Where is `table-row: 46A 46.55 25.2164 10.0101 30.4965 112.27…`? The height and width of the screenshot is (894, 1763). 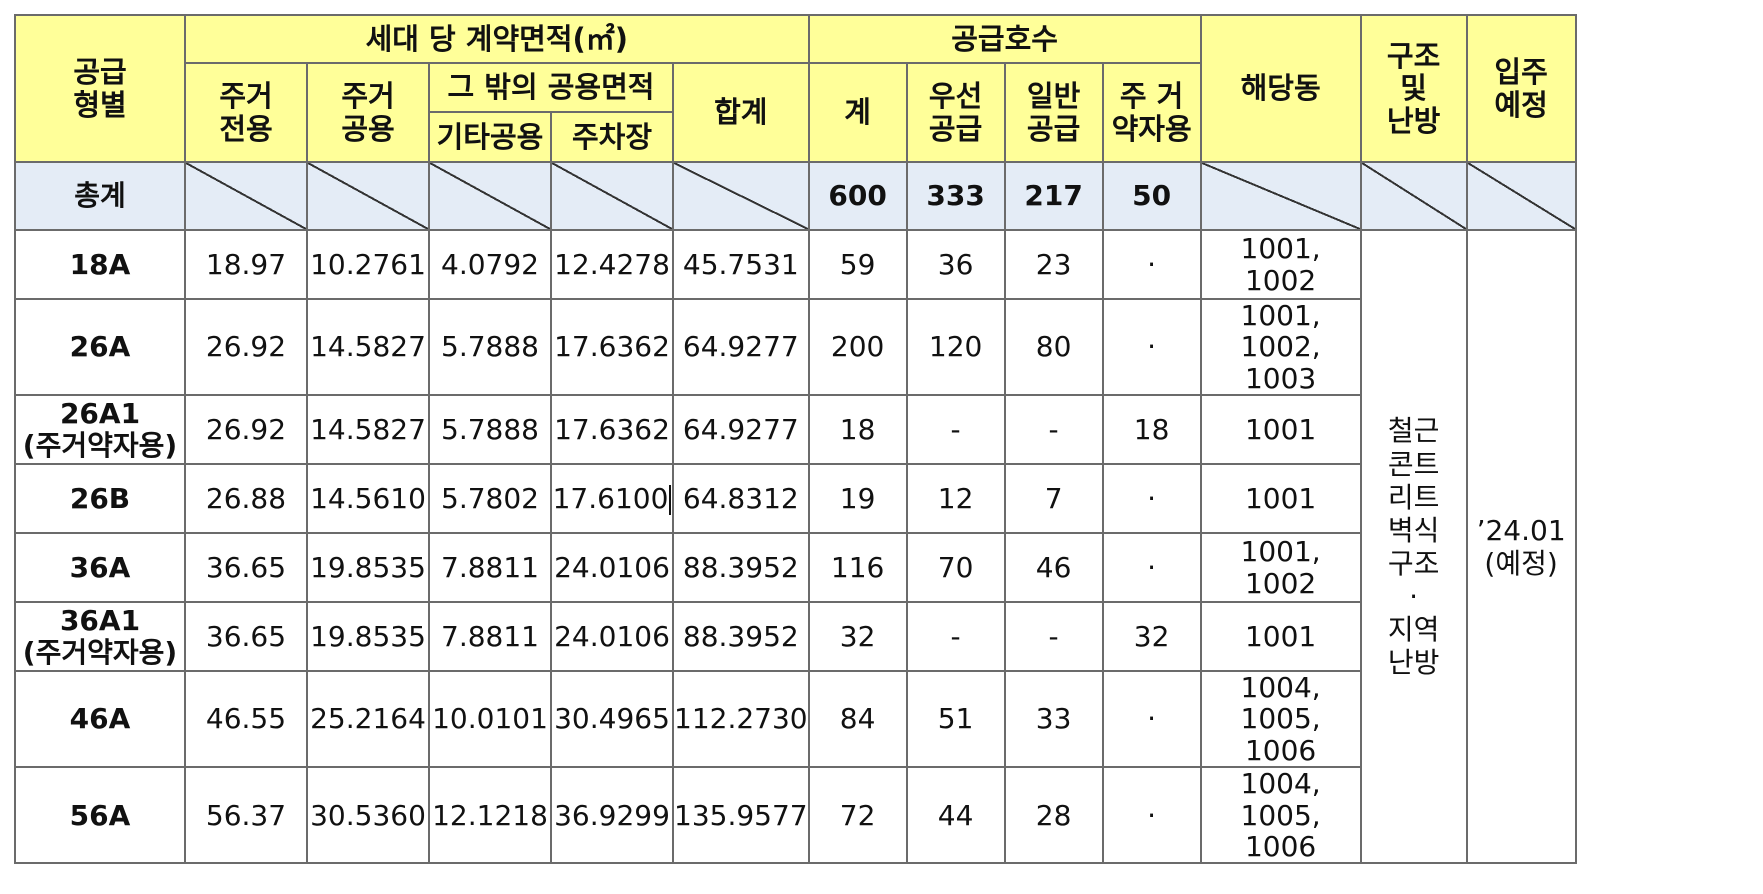
table-row: 46A 46.55 25.2164 10.0101 30.4965 112.27… is located at coordinates (795, 719).